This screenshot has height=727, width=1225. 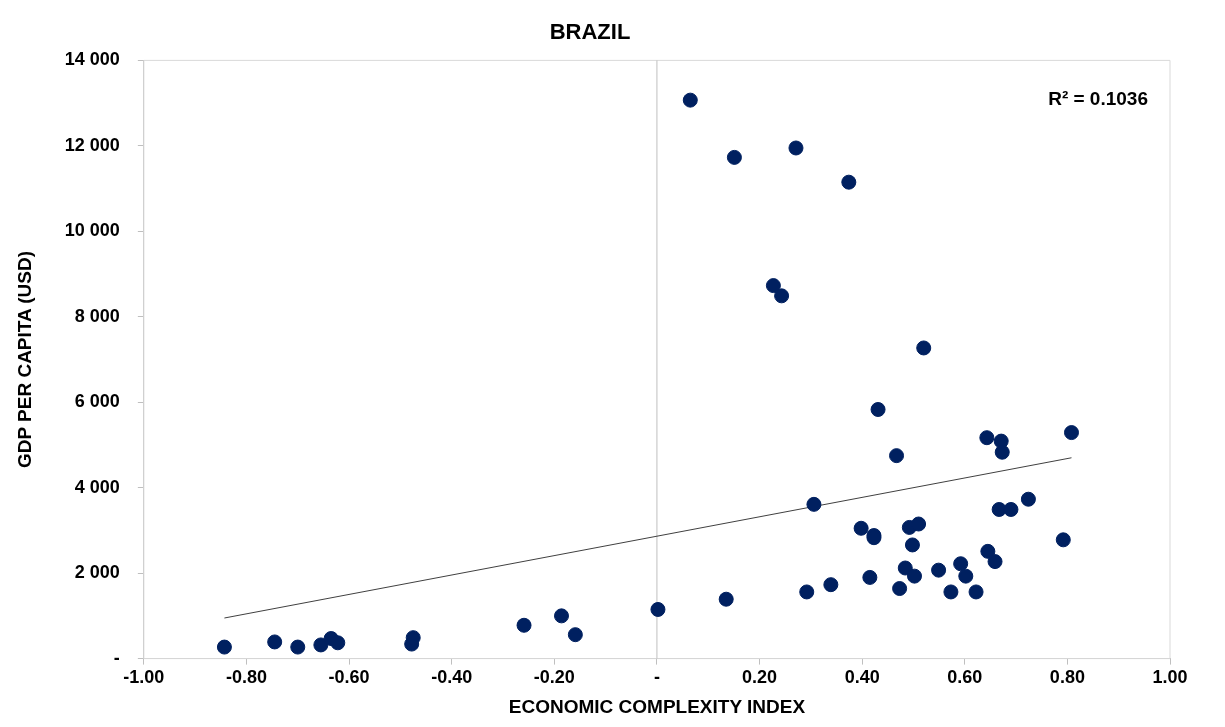 What do you see at coordinates (97, 401) in the screenshot?
I see `y-tick-label: 6 000` at bounding box center [97, 401].